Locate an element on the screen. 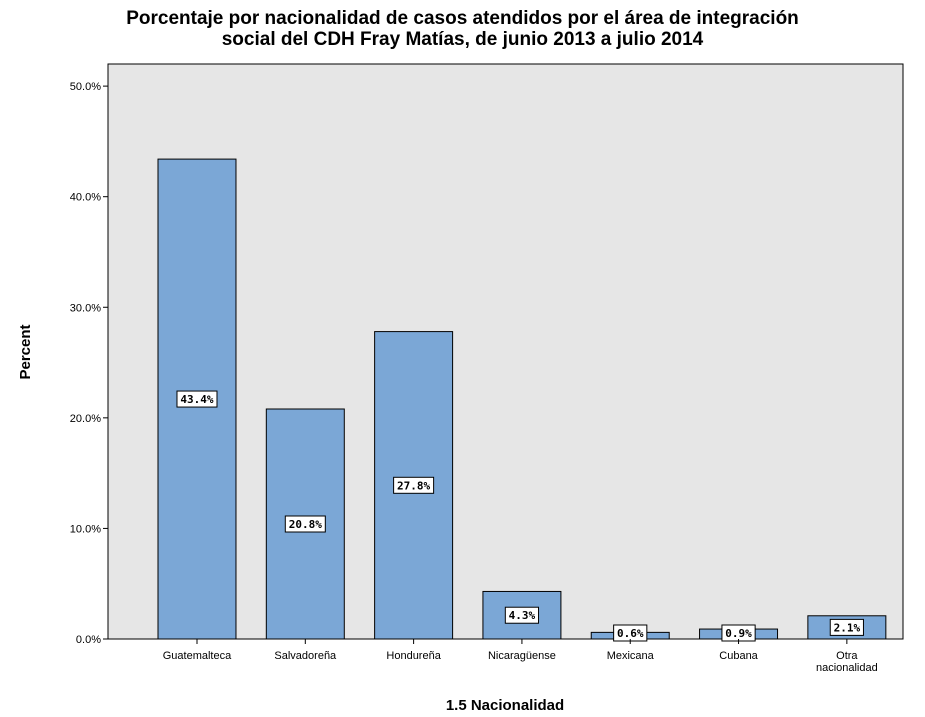 This screenshot has height=717, width=925. y-tick-label: 50.0% is located at coordinates (85, 87).